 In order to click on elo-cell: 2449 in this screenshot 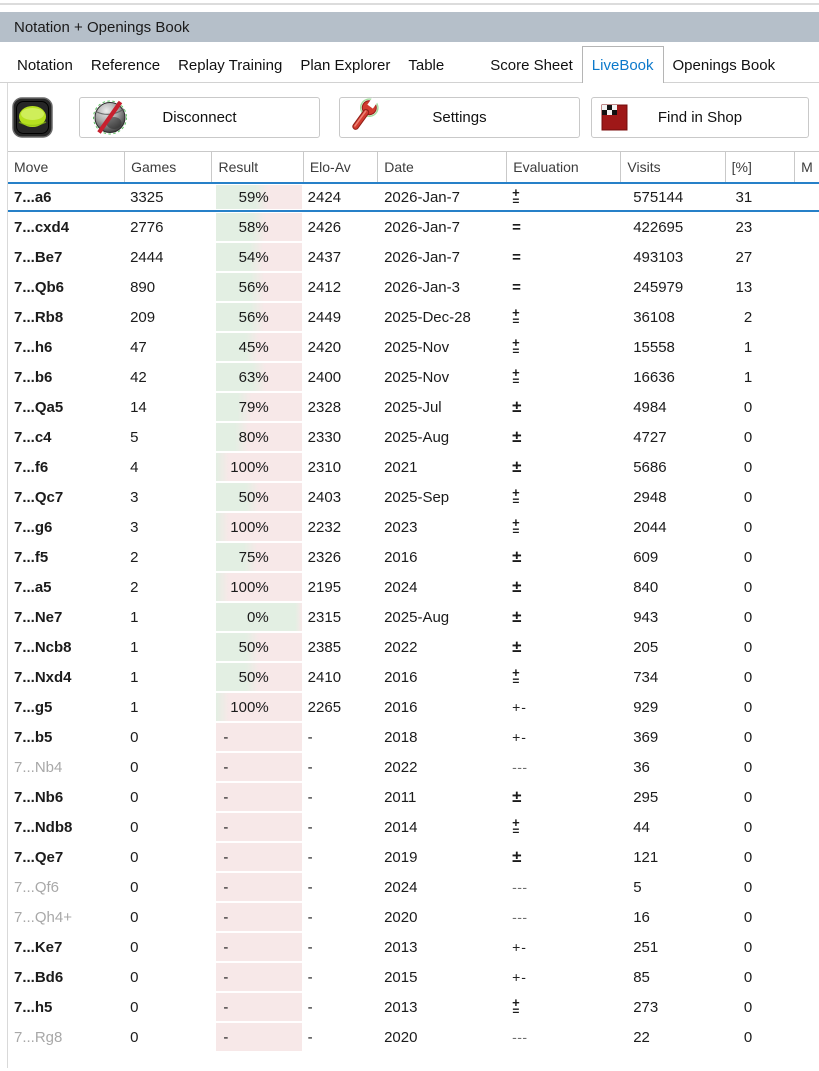, I will do `click(340, 317)`.